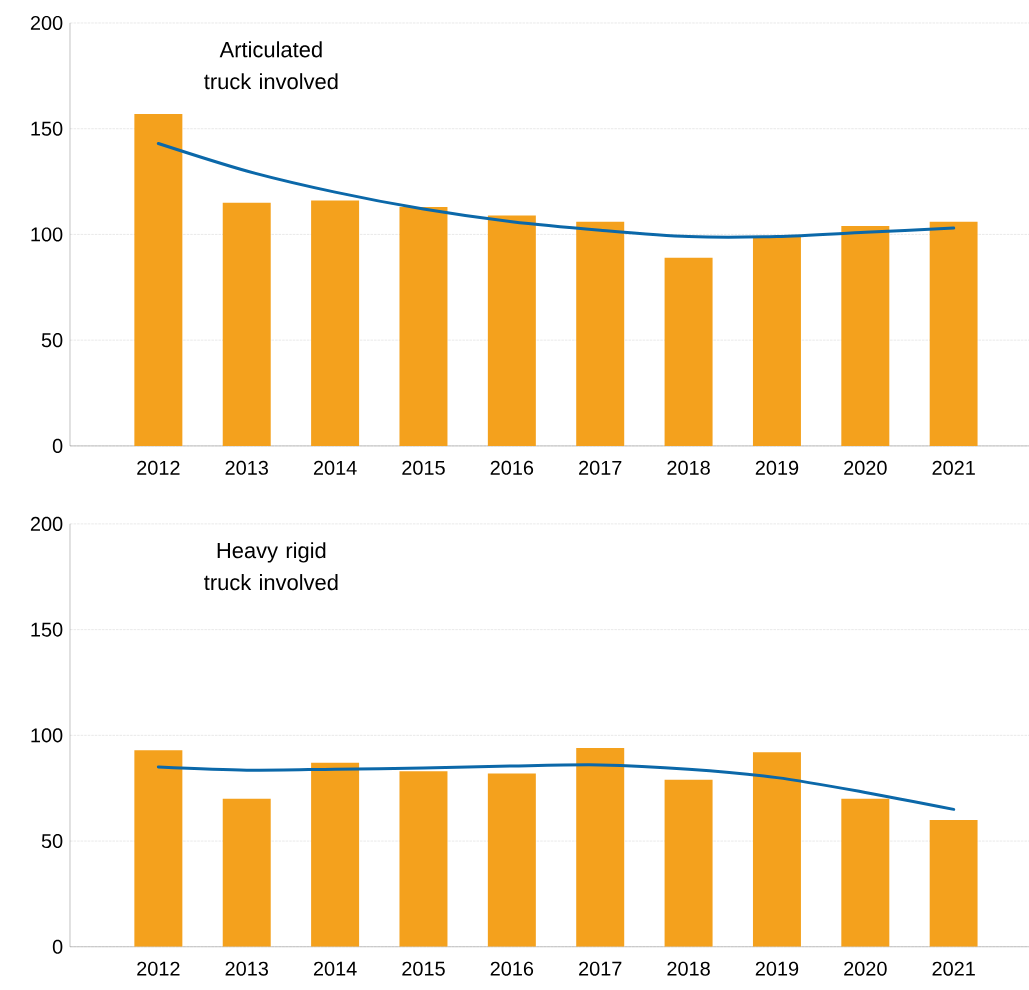 This screenshot has width=1029, height=990. What do you see at coordinates (271, 566) in the screenshot?
I see `annotation: Heavy rigid truck involved` at bounding box center [271, 566].